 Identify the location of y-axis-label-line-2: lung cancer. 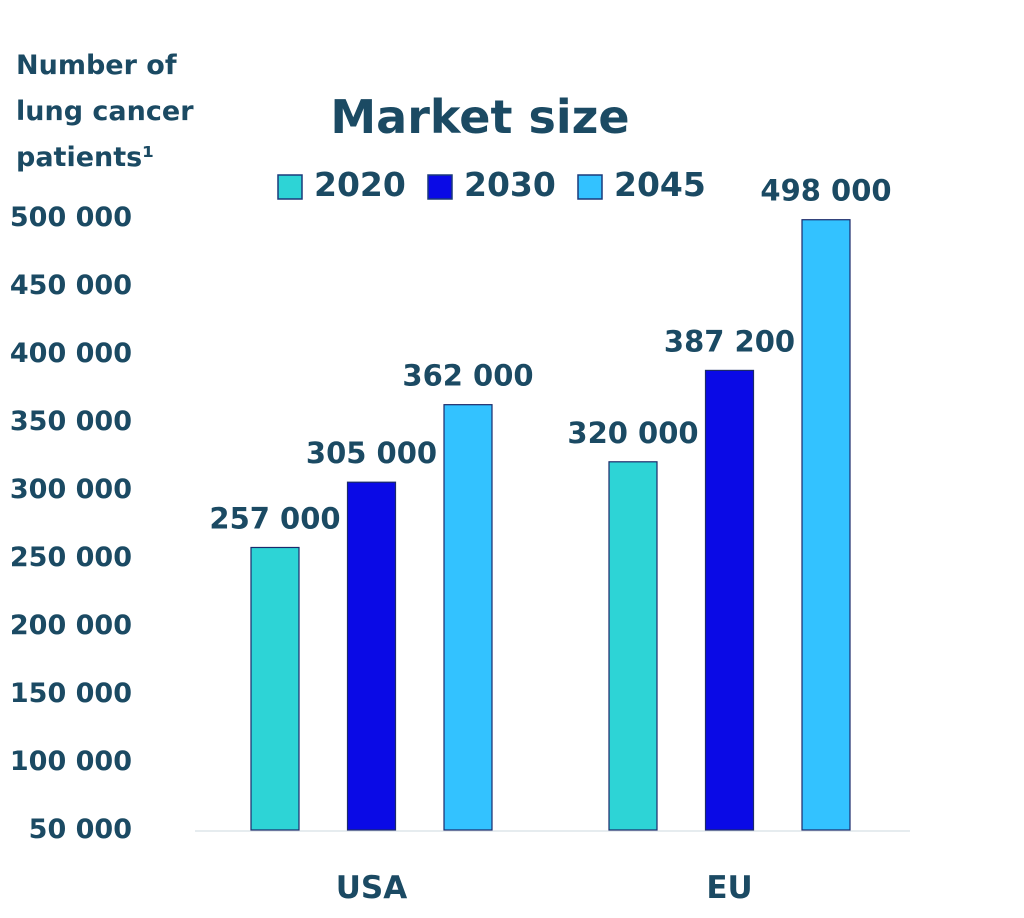
(105, 111).